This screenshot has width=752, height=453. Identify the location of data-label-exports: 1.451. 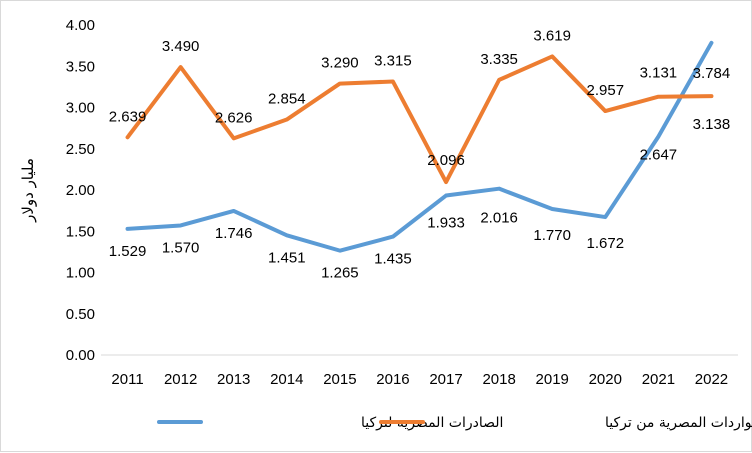
(287, 257).